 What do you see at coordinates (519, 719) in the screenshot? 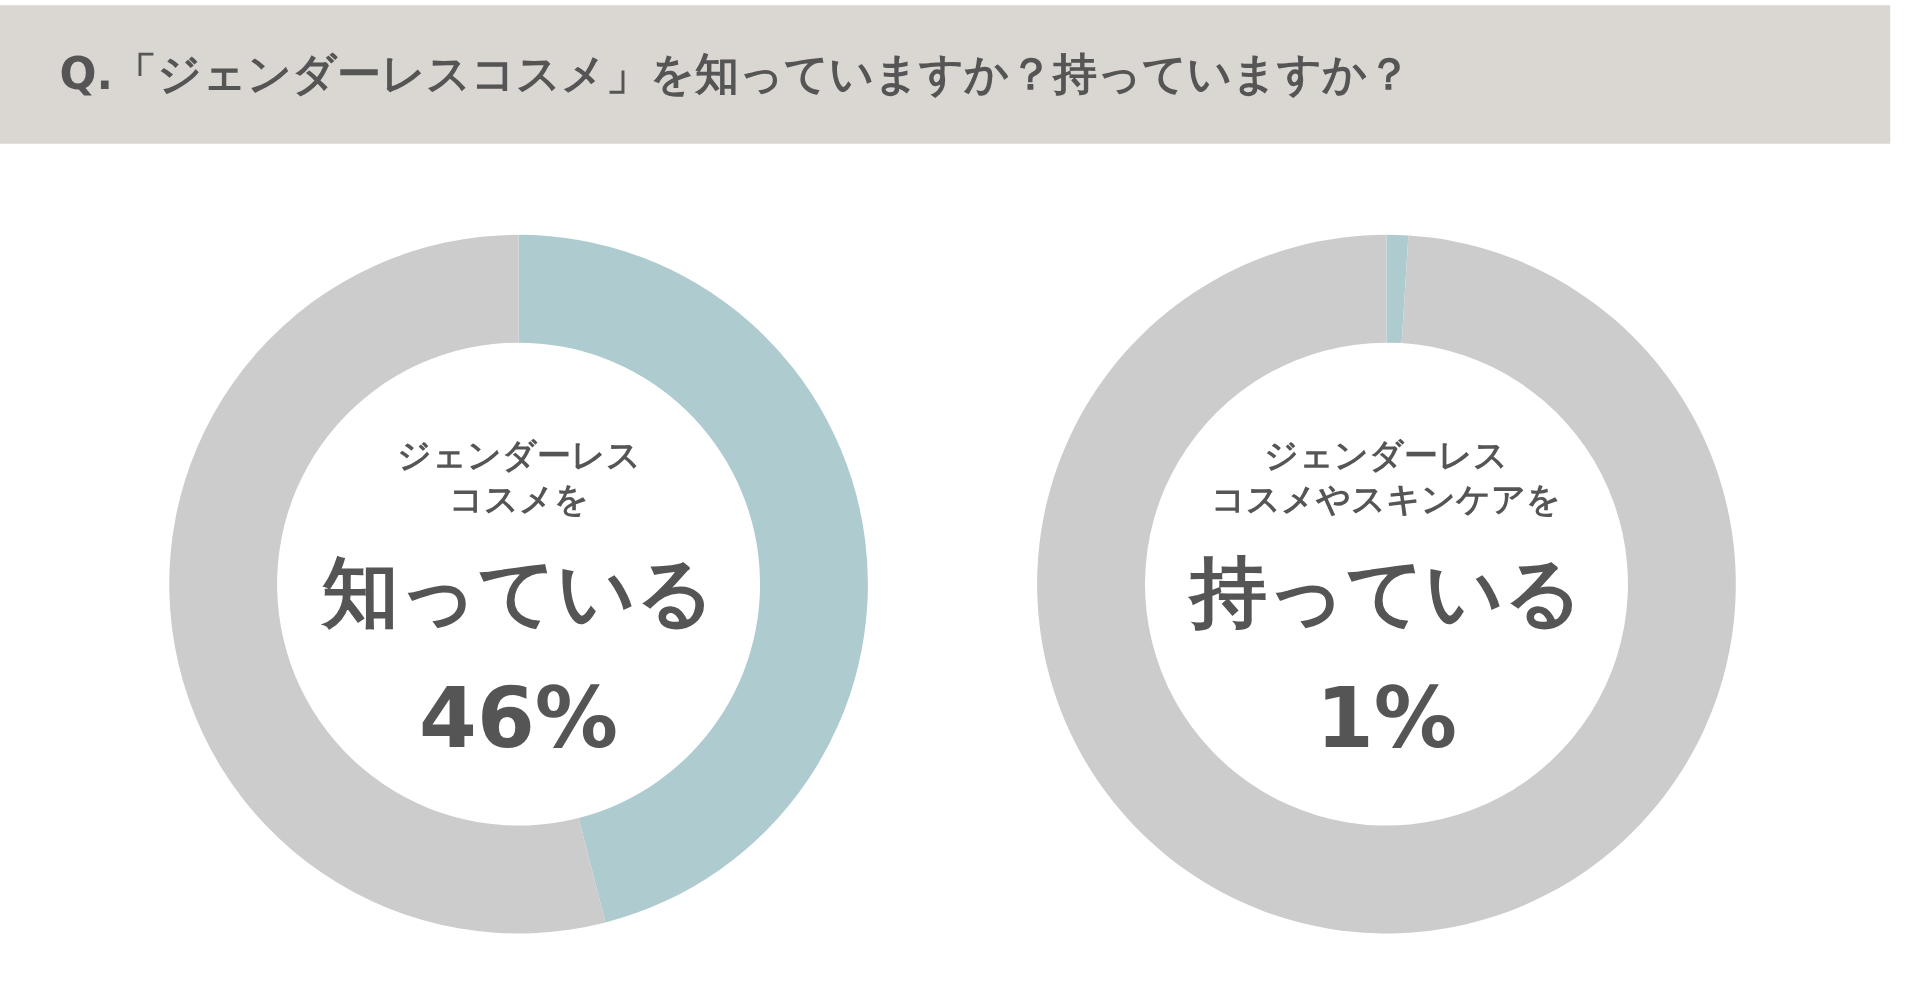
I see `text: 46%` at bounding box center [519, 719].